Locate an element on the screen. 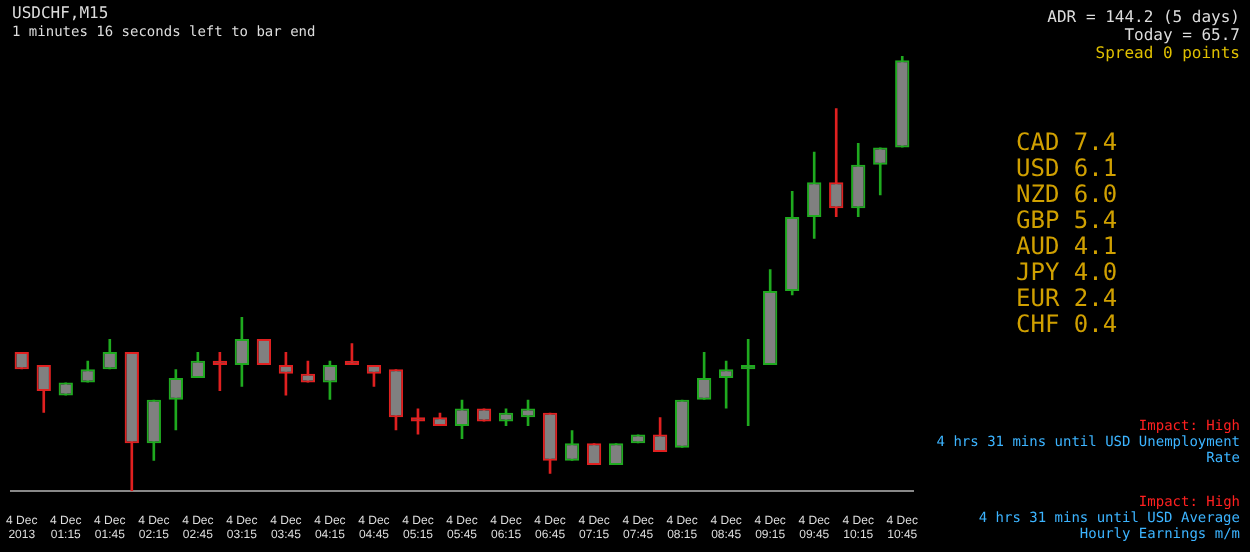 This screenshot has height=552, width=1250. text: JPY 4.0 is located at coordinates (1068, 272).